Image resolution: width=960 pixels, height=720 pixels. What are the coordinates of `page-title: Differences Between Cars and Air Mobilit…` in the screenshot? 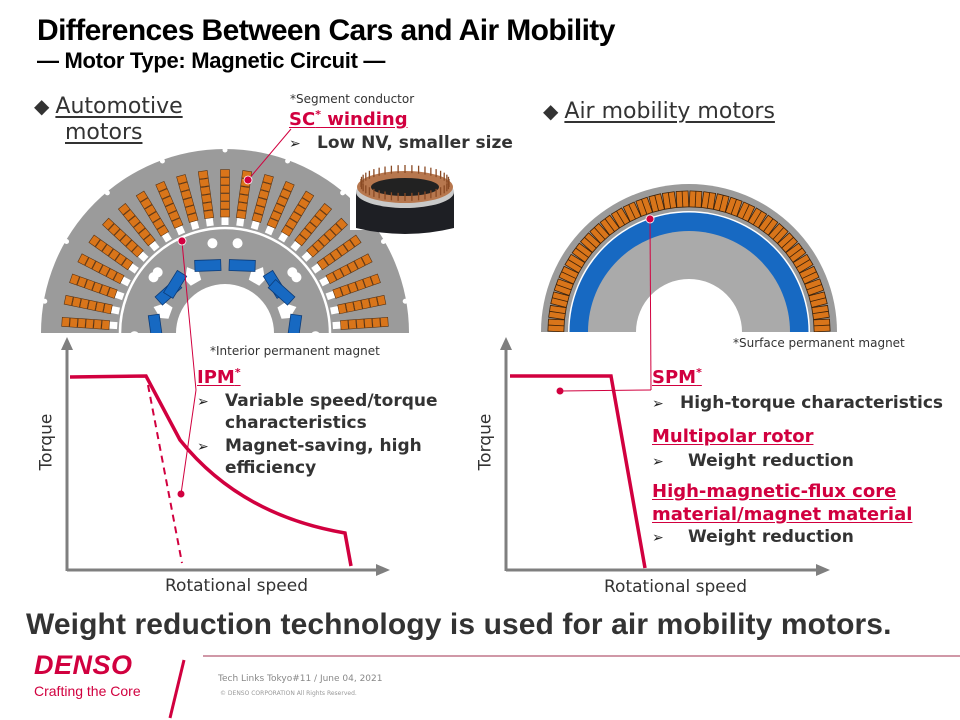 It's located at (326, 30).